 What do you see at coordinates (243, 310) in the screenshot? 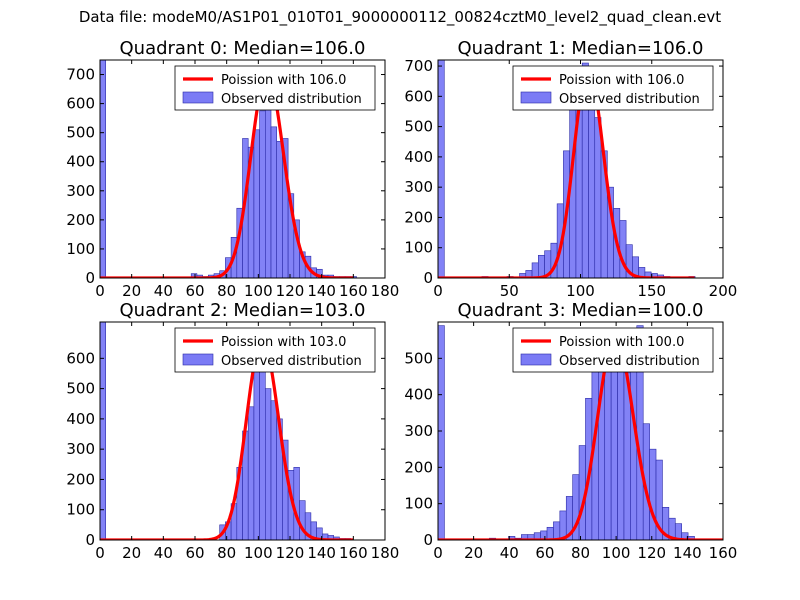
I see `chart-title: Quadrant 2: Median=103.0` at bounding box center [243, 310].